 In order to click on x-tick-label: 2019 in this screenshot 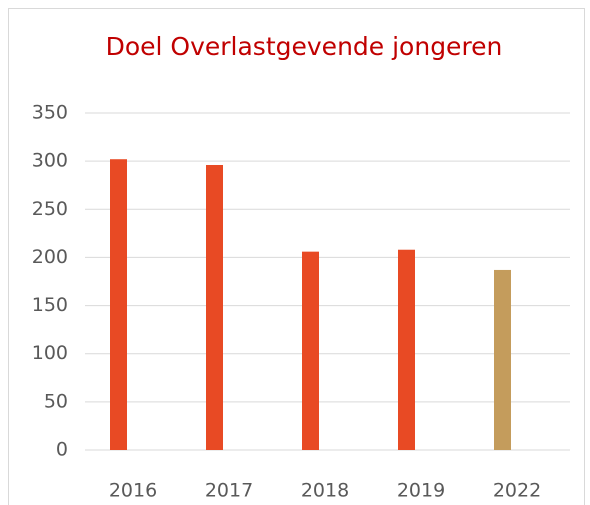, I will do `click(421, 491)`.